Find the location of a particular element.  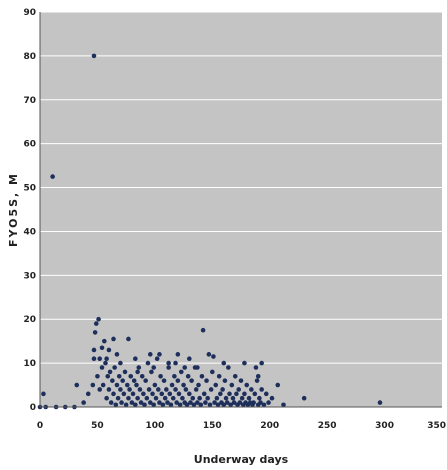

x-tick-label: 300 is located at coordinates (384, 426).